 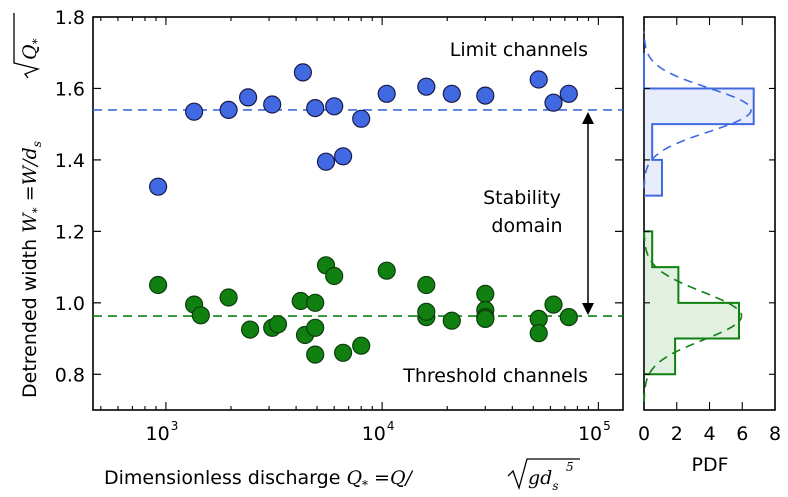 What do you see at coordinates (70, 375) in the screenshot?
I see `y-tick-label: 0.8` at bounding box center [70, 375].